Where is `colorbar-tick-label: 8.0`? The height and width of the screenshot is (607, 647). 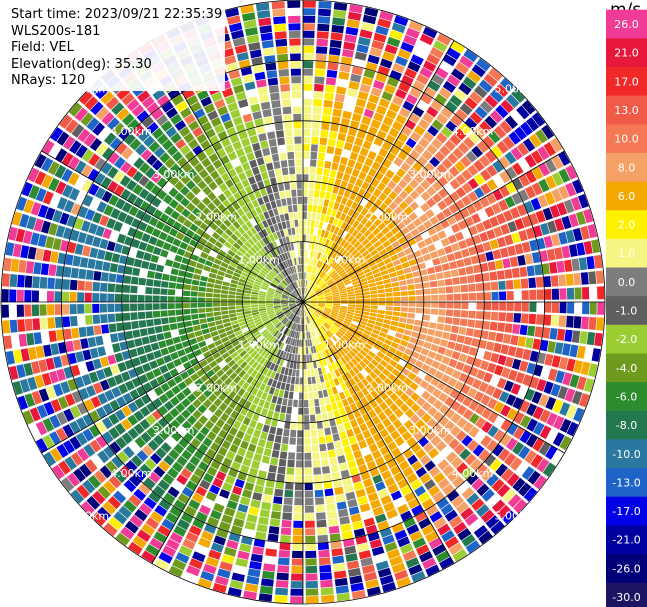
colorbar-tick-label: 8.0 is located at coordinates (627, 167).